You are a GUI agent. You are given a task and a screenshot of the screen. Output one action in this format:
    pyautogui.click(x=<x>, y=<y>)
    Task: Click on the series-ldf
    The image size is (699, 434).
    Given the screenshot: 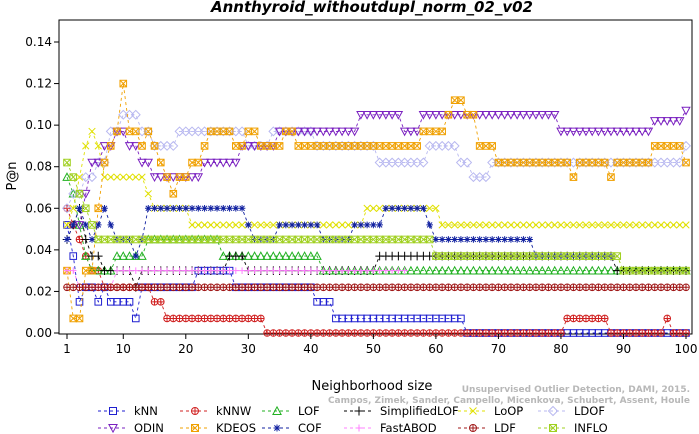 What is the action you would take?
    pyautogui.click(x=376, y=287)
    